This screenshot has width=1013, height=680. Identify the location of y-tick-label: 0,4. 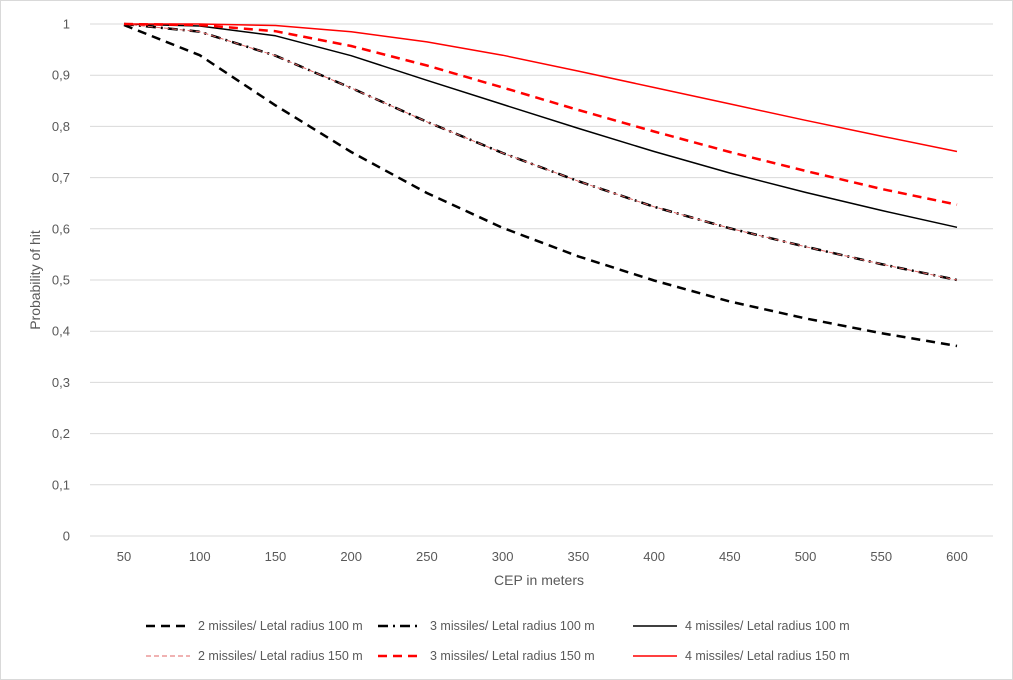
(61, 331).